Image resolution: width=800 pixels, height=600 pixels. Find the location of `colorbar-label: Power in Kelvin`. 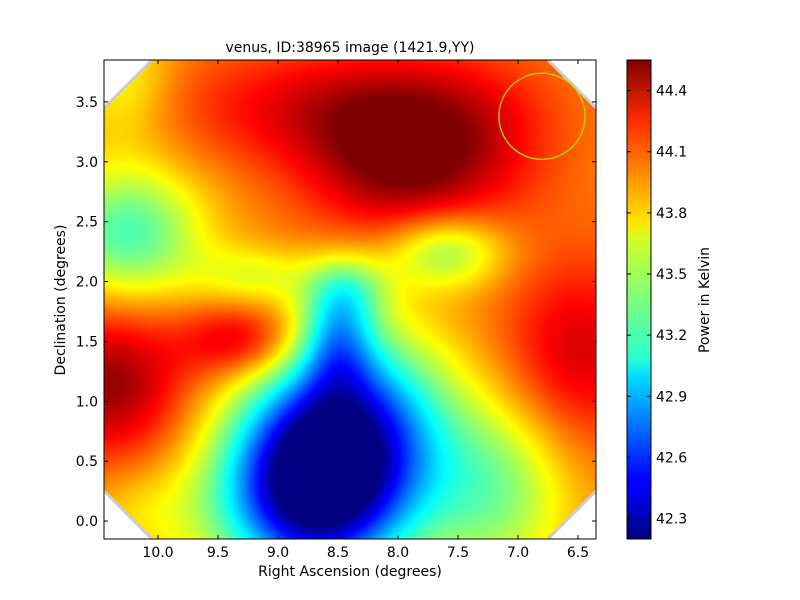

colorbar-label: Power in Kelvin is located at coordinates (705, 300).